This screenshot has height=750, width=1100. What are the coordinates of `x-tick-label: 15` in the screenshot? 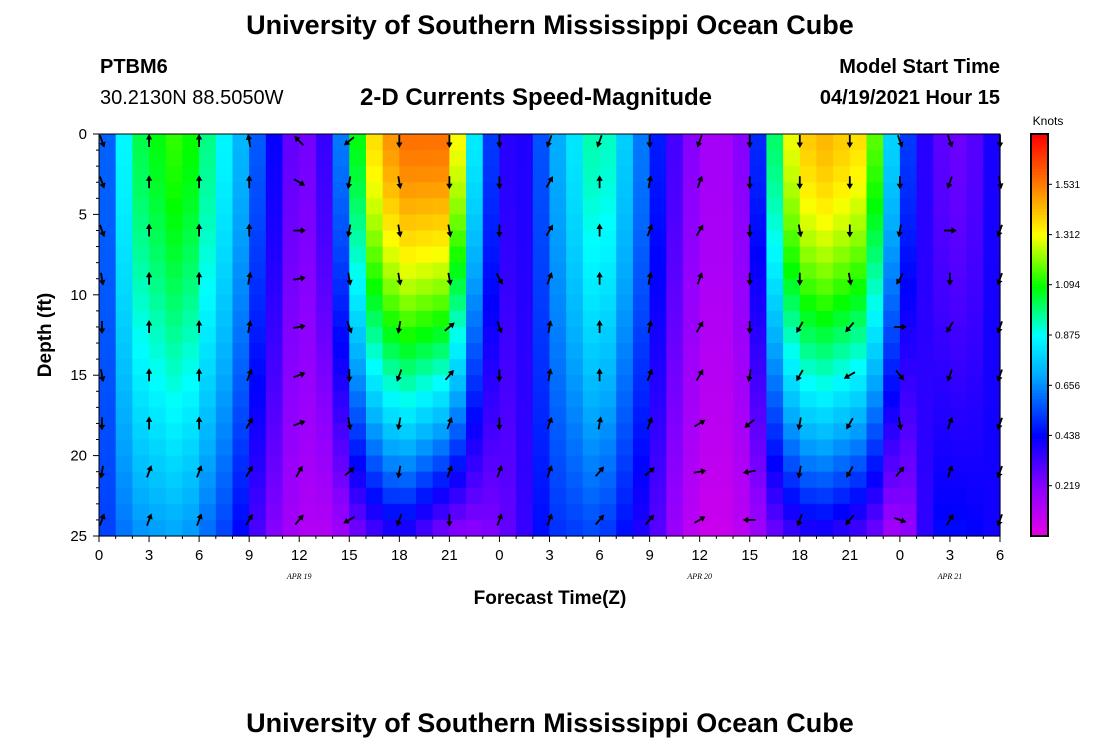 It's located at (749, 555).